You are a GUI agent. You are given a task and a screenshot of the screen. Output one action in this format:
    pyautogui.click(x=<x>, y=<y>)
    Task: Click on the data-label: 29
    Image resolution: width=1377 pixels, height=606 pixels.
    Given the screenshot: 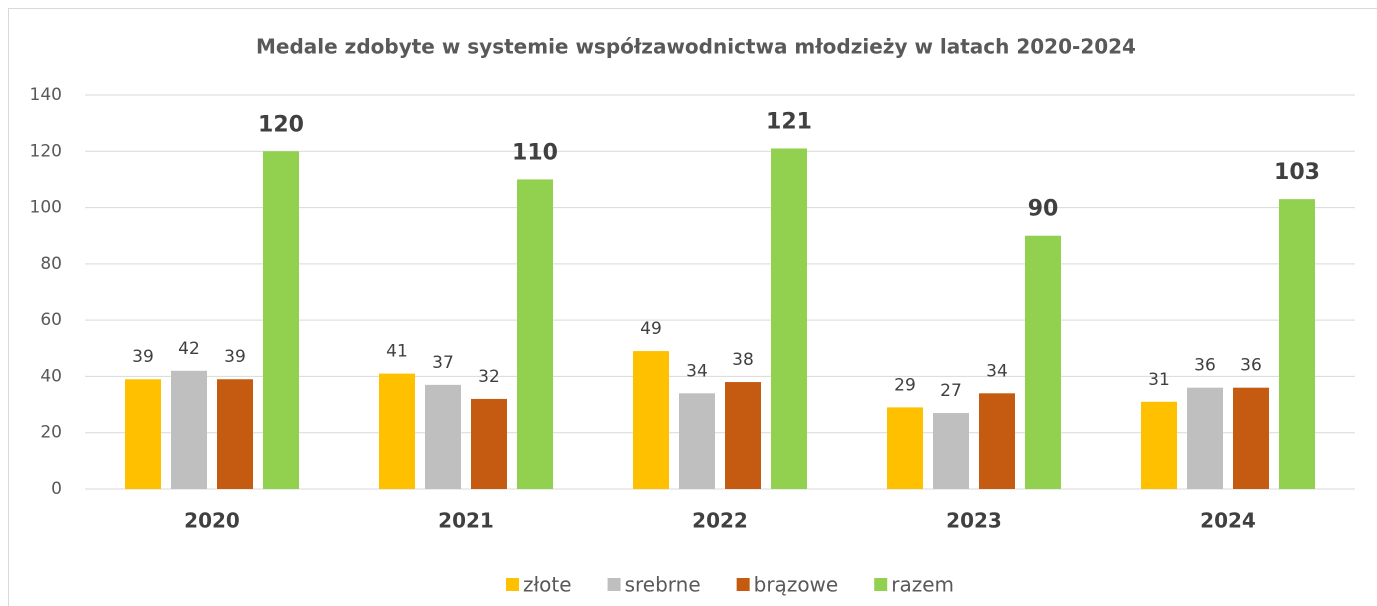 What is the action you would take?
    pyautogui.click(x=905, y=385)
    